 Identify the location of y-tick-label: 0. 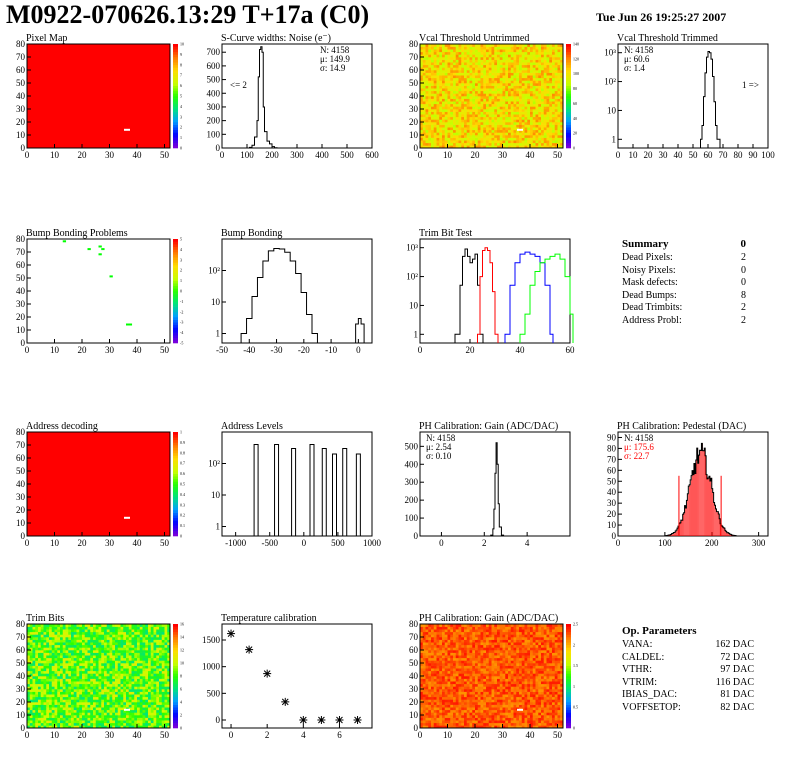
(218, 720).